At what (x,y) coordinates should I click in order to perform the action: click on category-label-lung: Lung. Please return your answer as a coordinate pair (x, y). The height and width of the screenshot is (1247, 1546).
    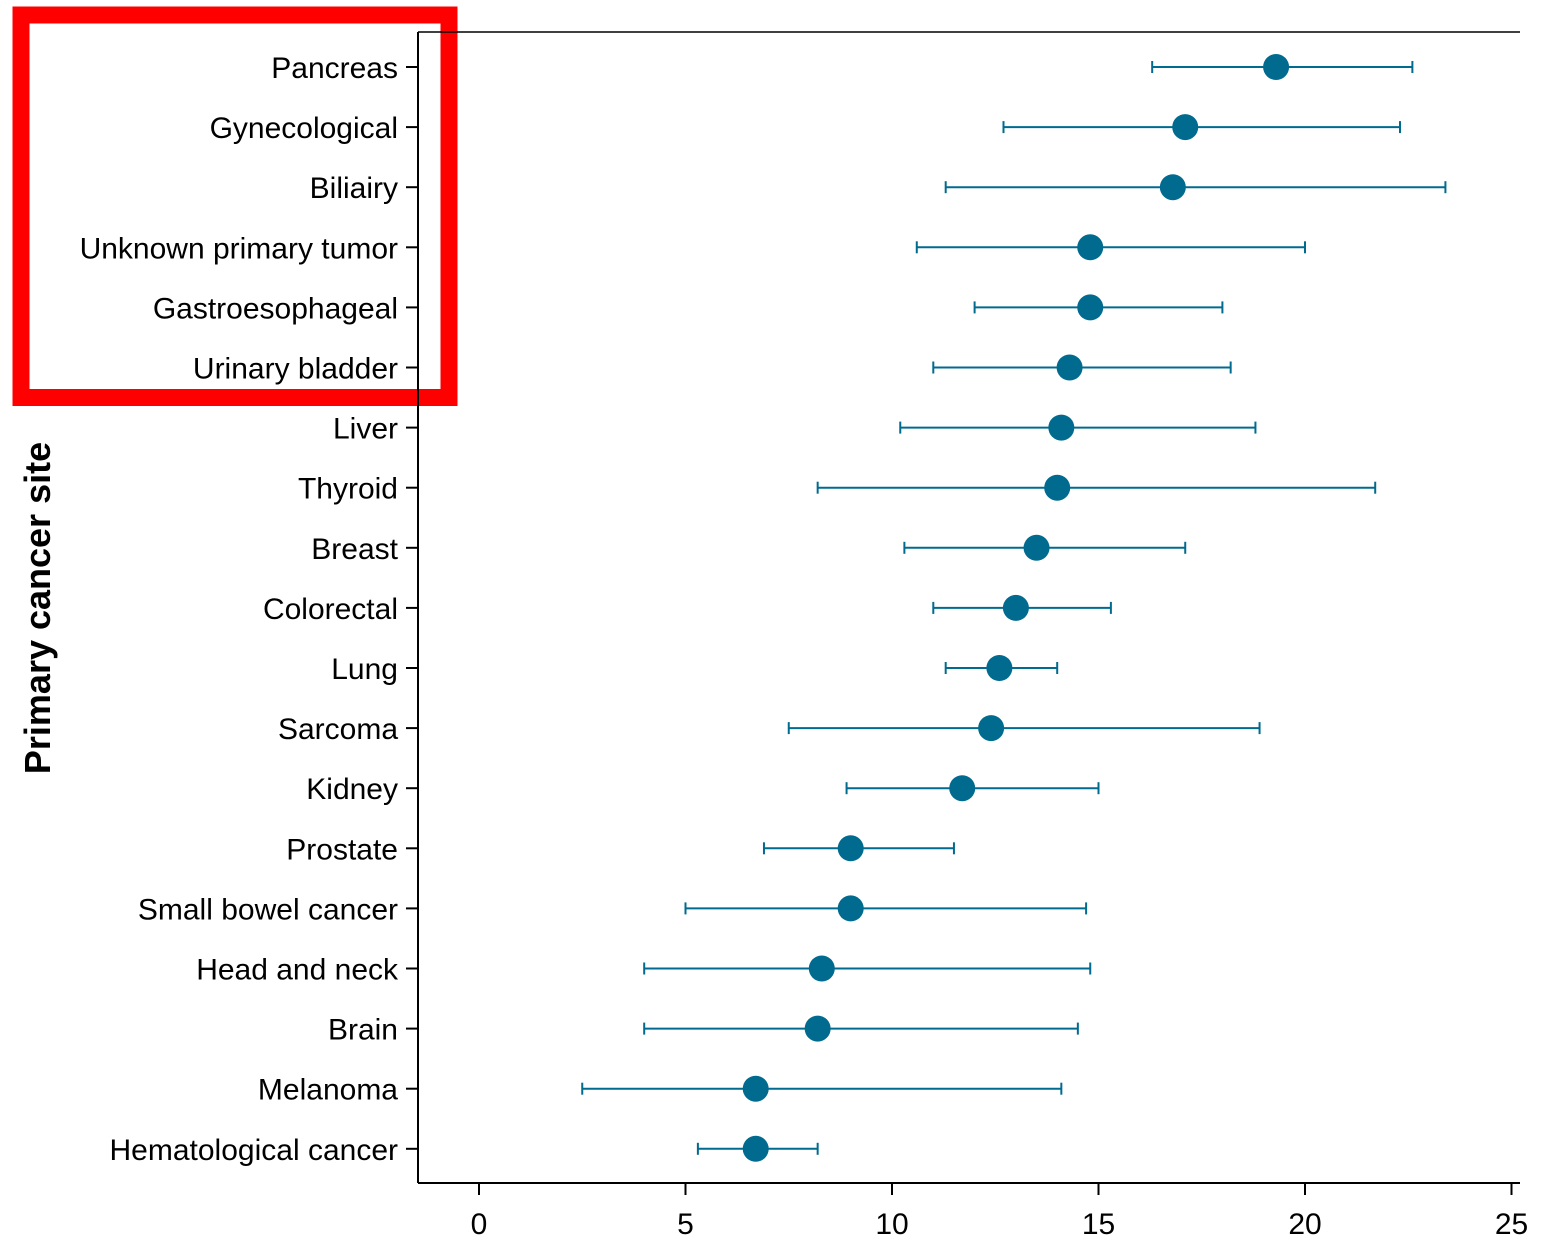
    Looking at the image, I should click on (364, 669).